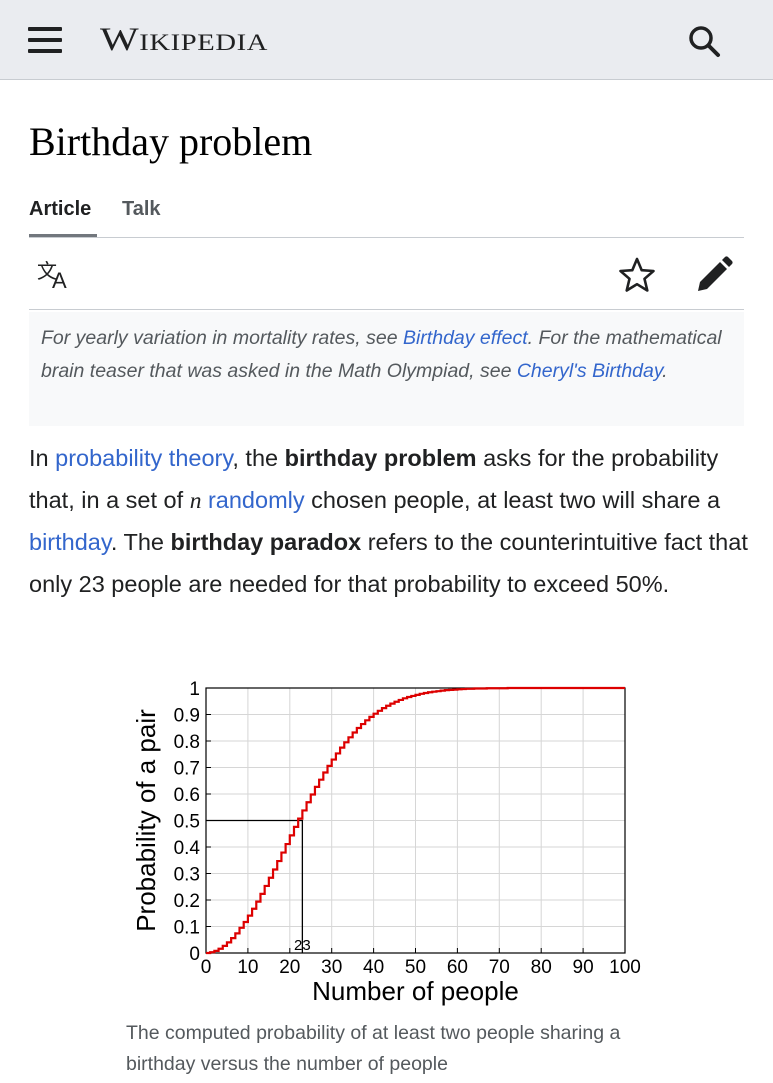 The width and height of the screenshot is (773, 1083). I want to click on x-tick-label: 70, so click(499, 967).